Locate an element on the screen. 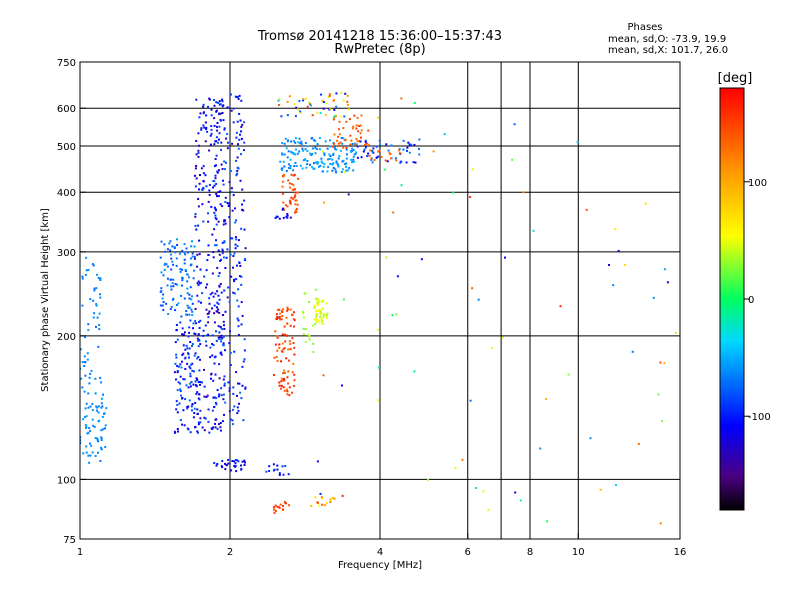  y-tick-label: 600 is located at coordinates (66, 109).